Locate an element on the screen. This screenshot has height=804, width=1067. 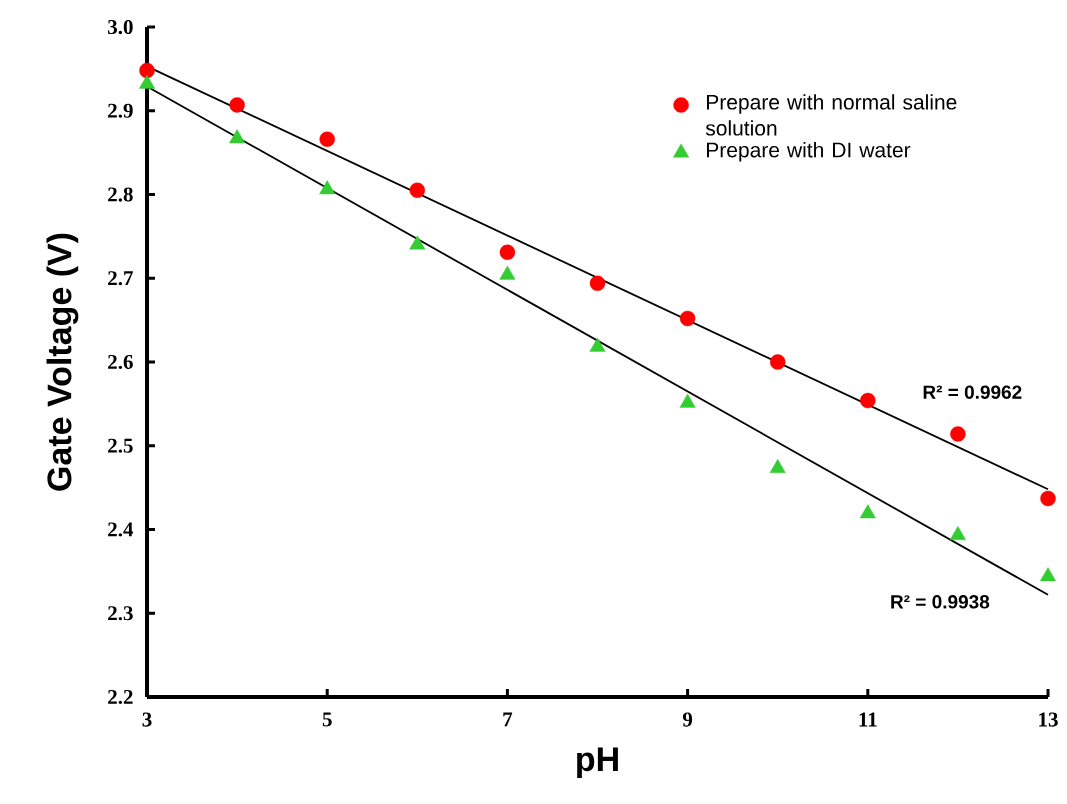
y-tick-label: 2.2 is located at coordinates (120, 697).